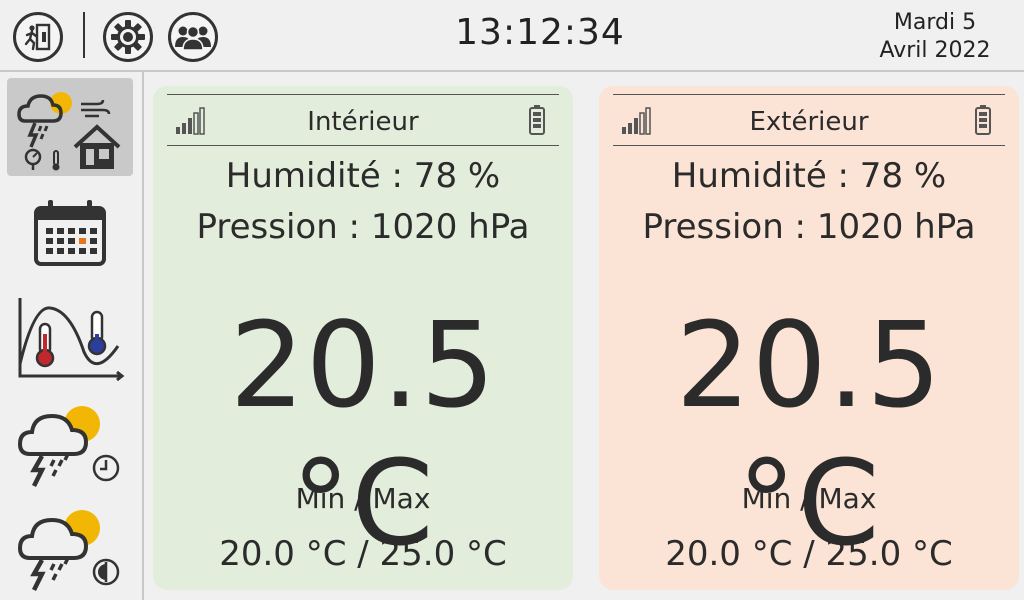 The width and height of the screenshot is (1024, 600). I want to click on top-bar: 13:12:34 Mardi 5 Avril 2022, so click(512, 36).